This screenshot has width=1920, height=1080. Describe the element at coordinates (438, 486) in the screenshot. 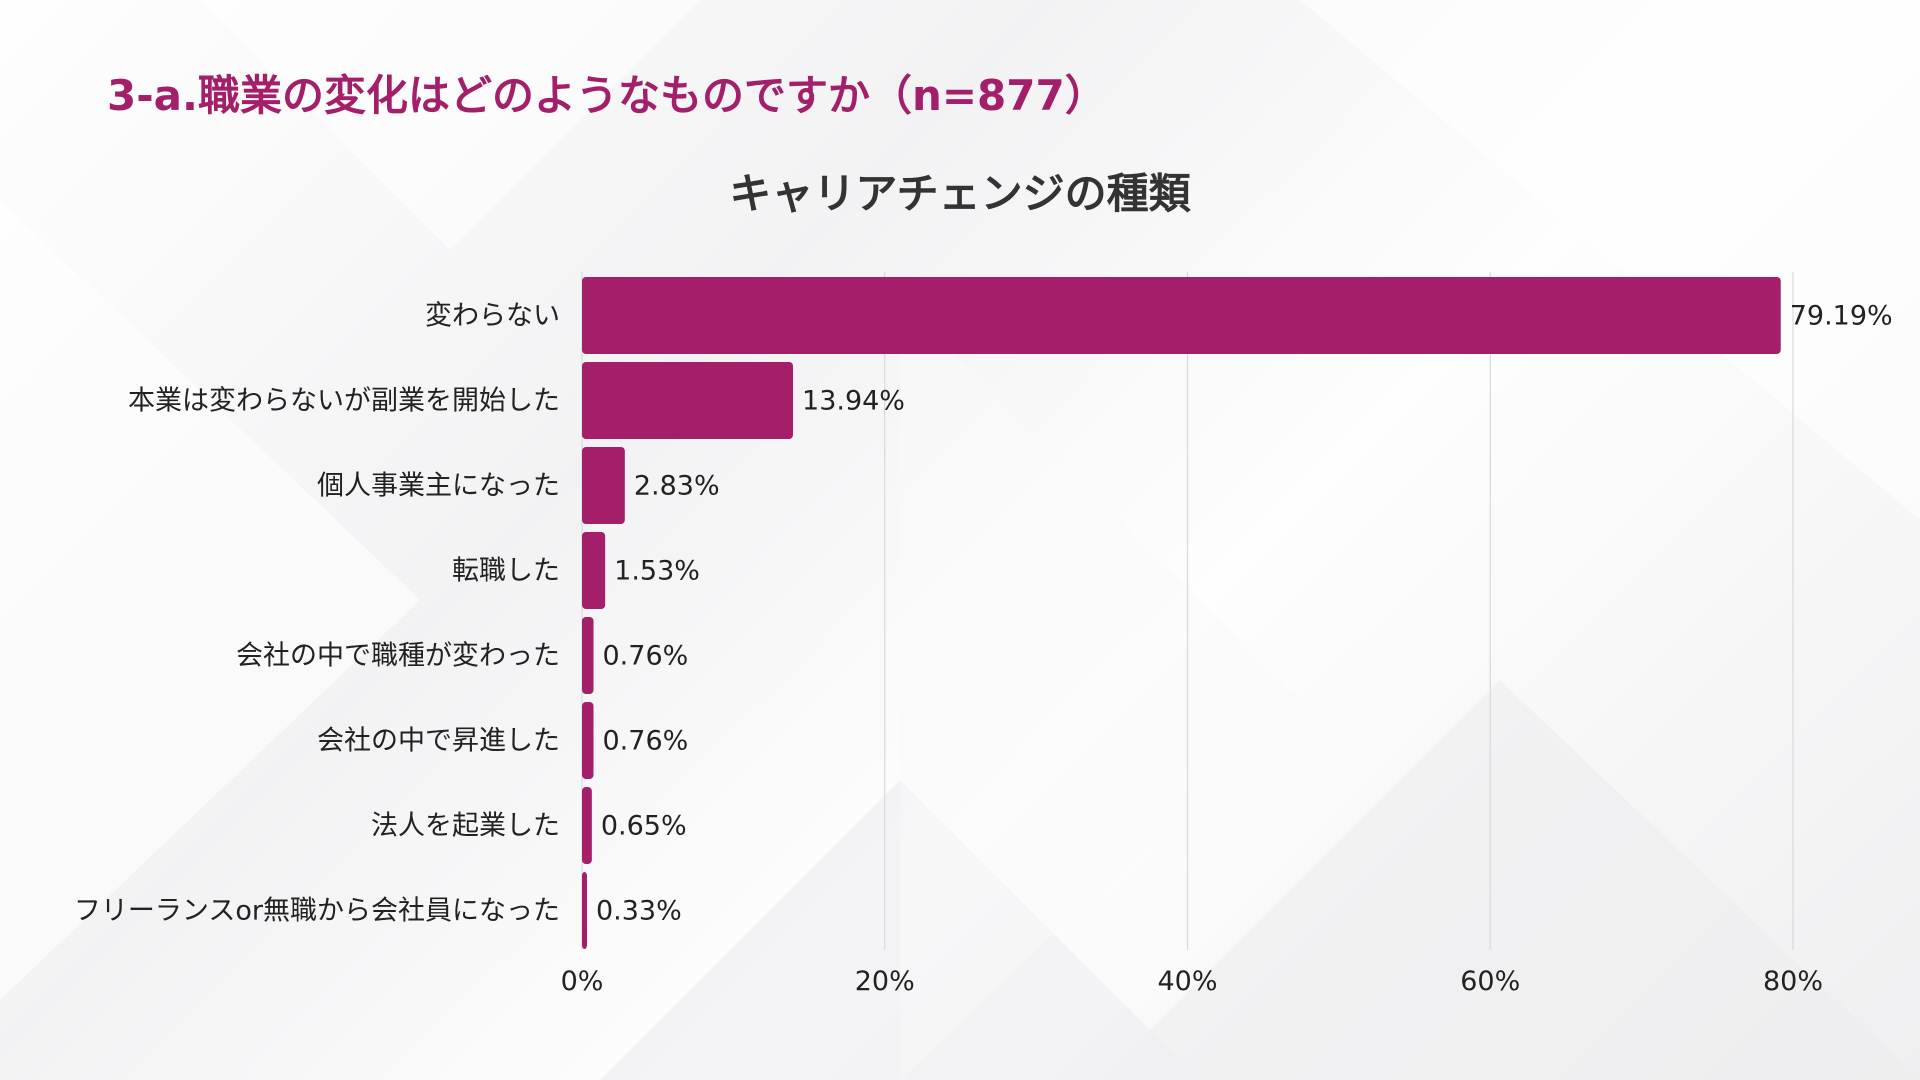

I see `category-label: 個人事業主になった` at that location.